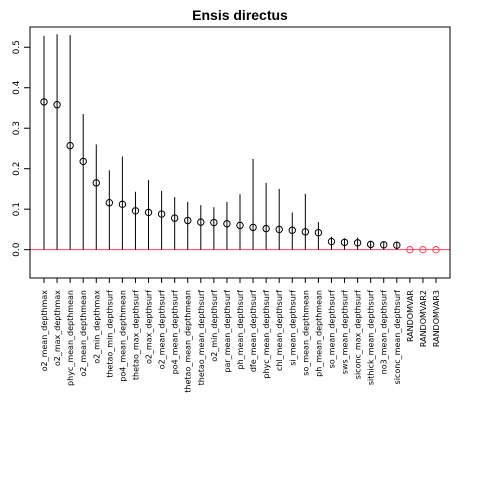  Describe the element at coordinates (83, 333) in the screenshot. I see `x-tick-label: o2_mean_depthmean` at that location.